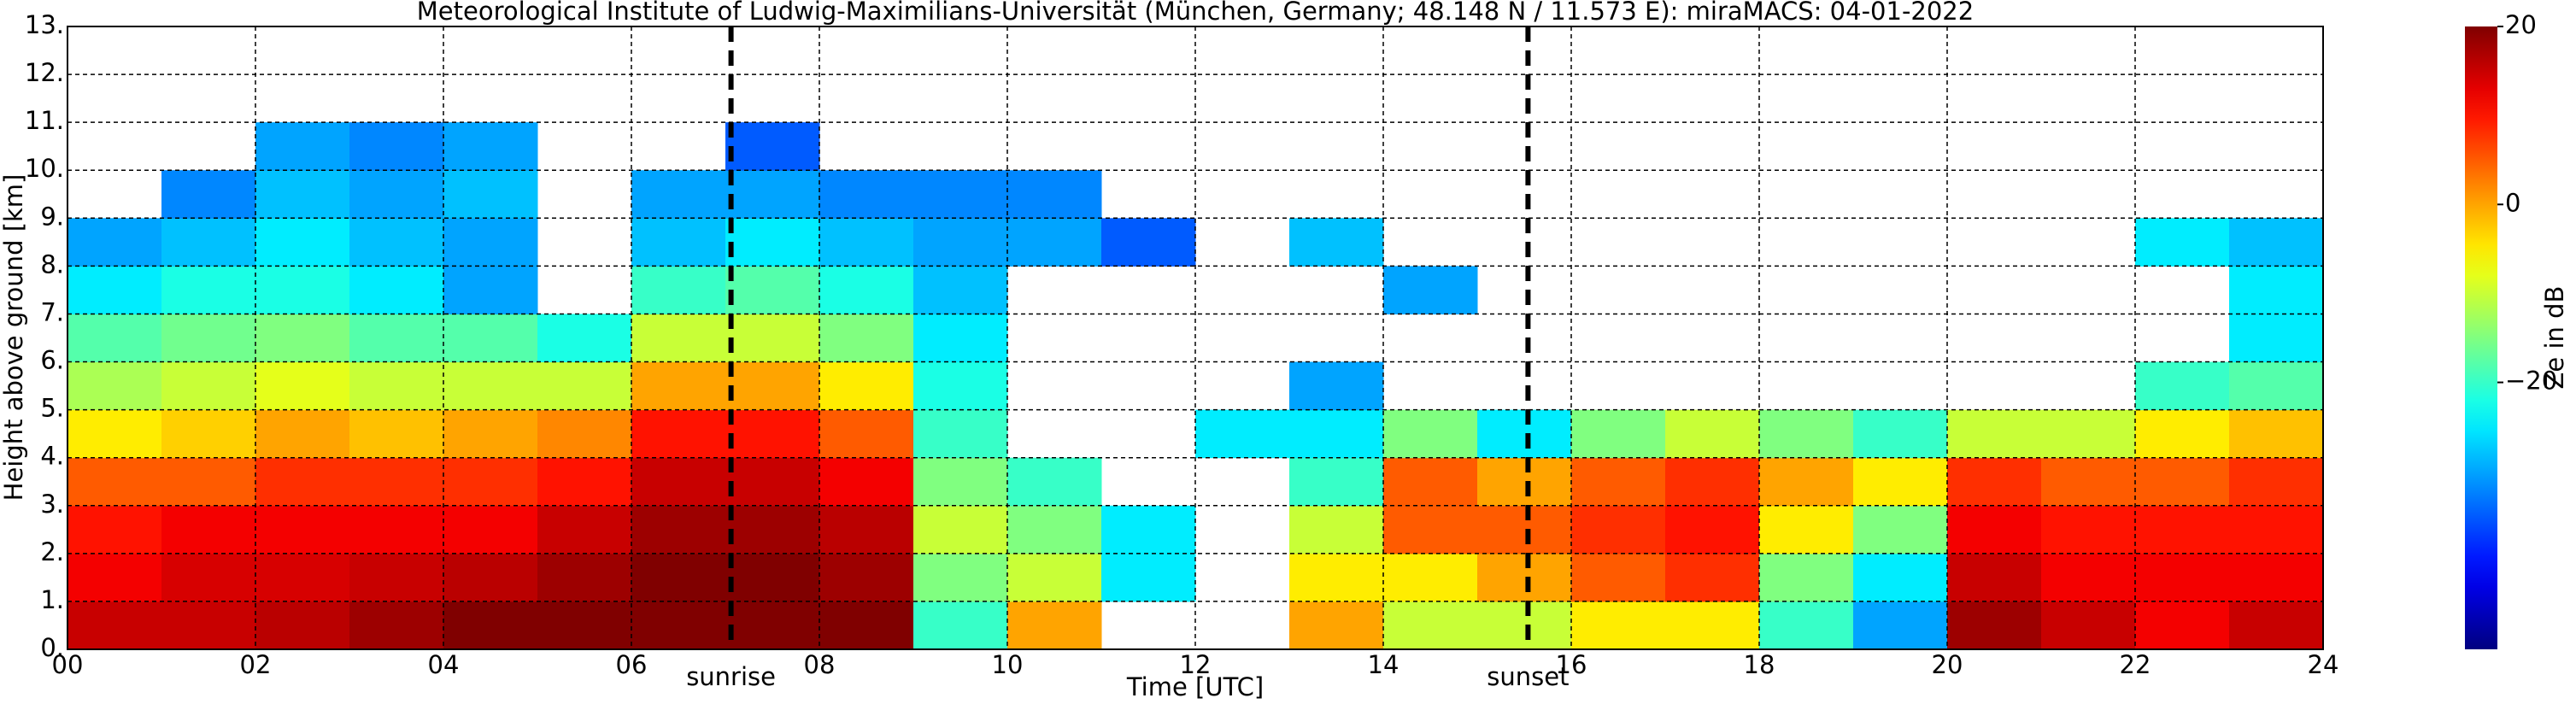 The image size is (2576, 704). I want to click on colorbar-tick-label: −20, so click(2531, 381).